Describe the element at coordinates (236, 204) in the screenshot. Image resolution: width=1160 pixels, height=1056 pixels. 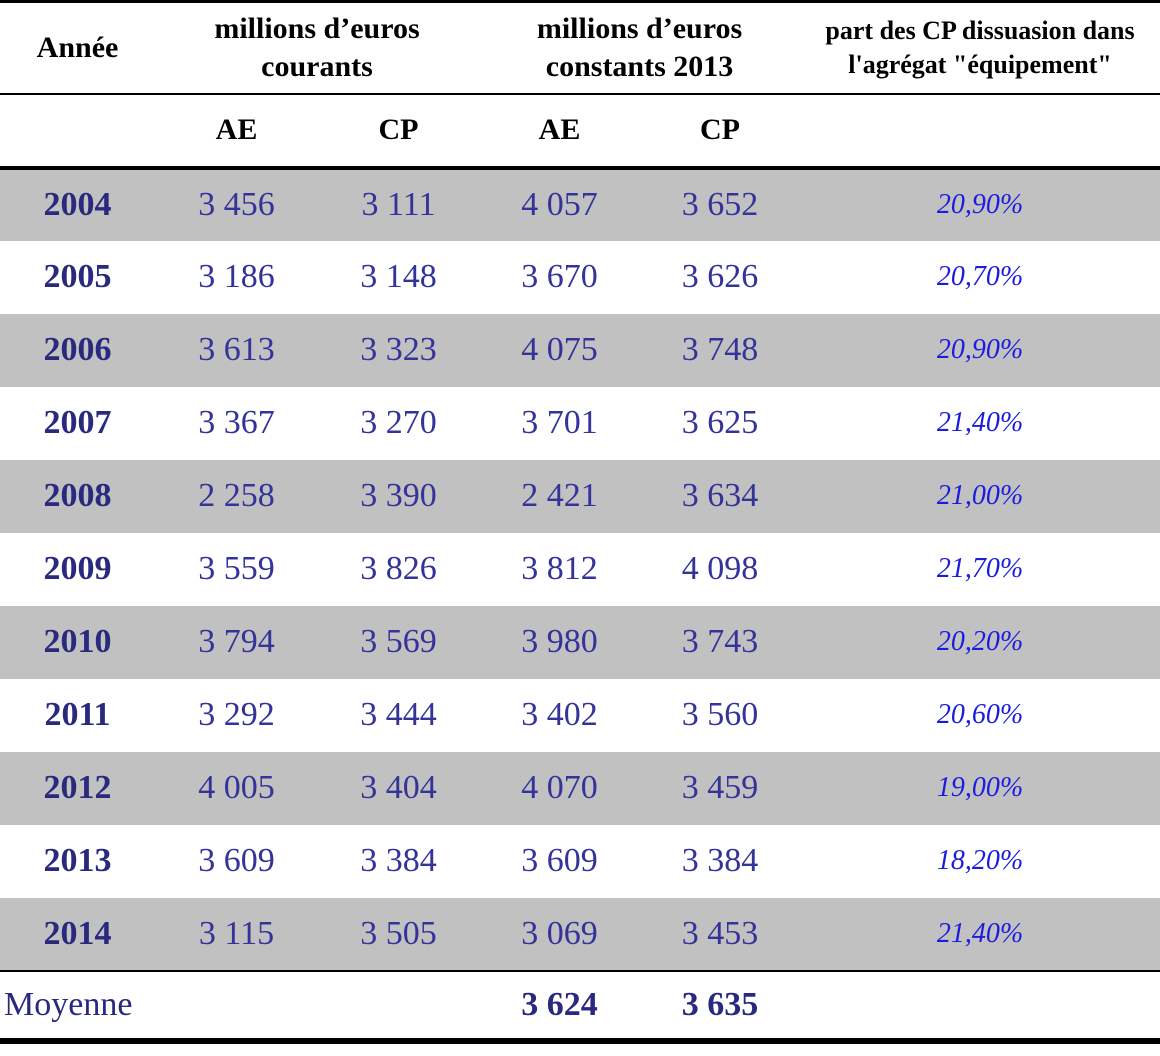
I see `ae-courants-cell: 3 456` at that location.